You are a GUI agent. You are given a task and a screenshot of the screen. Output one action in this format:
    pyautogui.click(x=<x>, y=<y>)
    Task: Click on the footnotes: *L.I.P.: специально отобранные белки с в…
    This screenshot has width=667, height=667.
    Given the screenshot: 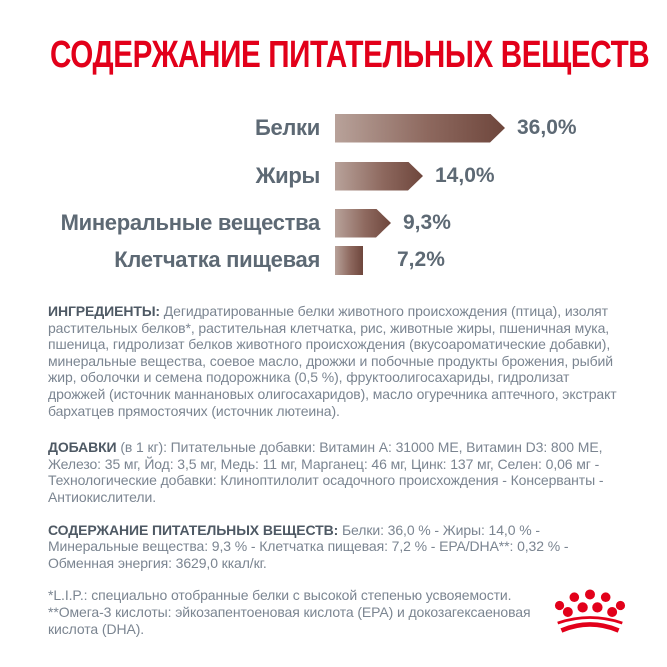 What is the action you would take?
    pyautogui.click(x=300, y=612)
    